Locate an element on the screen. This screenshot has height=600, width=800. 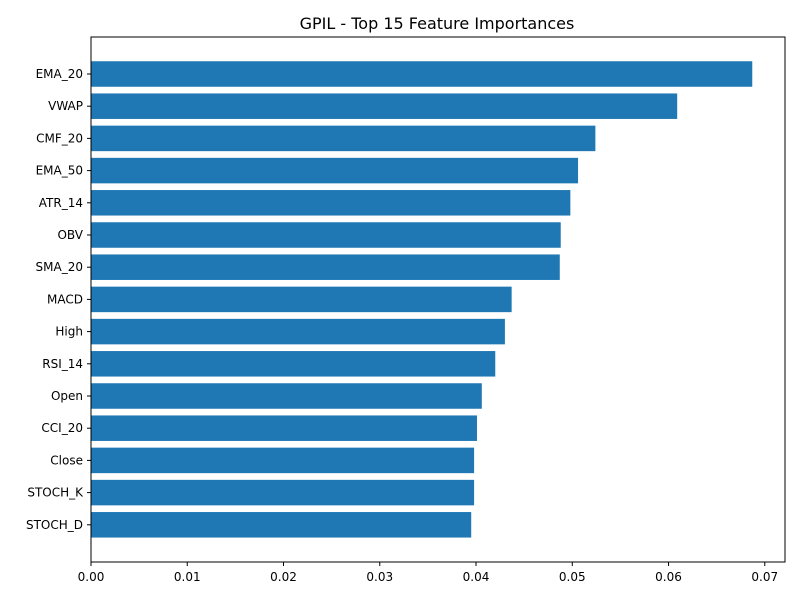
bar-vwap is located at coordinates (384, 106).